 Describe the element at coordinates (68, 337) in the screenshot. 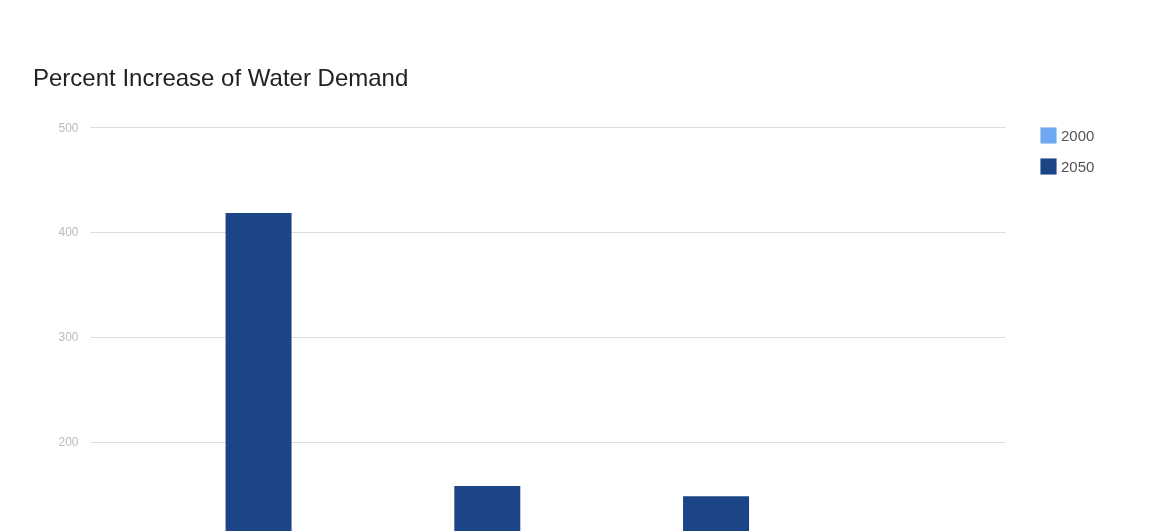

I see `y-tick-label: 300` at that location.